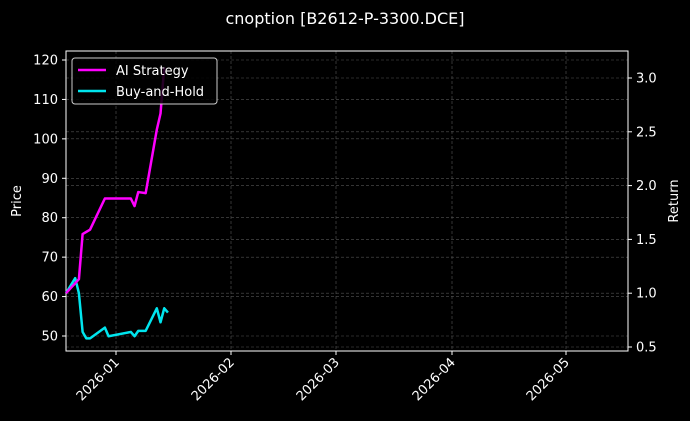  What do you see at coordinates (49, 297) in the screenshot?
I see `y-tick-label: 60` at bounding box center [49, 297].